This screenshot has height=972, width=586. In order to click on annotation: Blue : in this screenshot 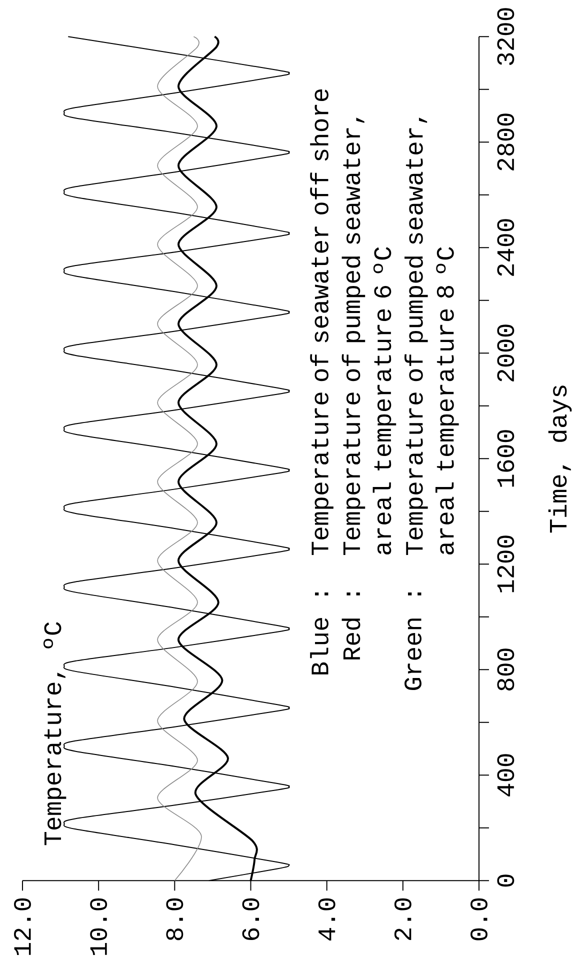, I will do `click(319, 633)`.